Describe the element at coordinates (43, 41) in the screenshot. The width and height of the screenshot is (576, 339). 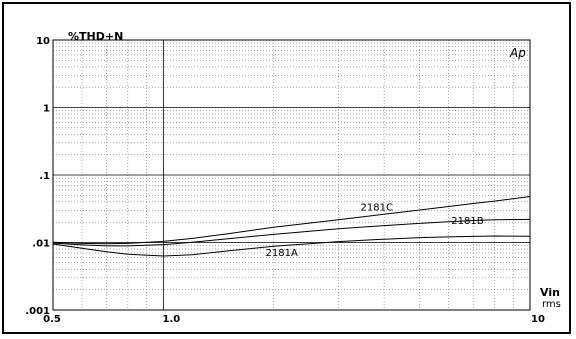
I see `y-tick-label: 10` at that location.